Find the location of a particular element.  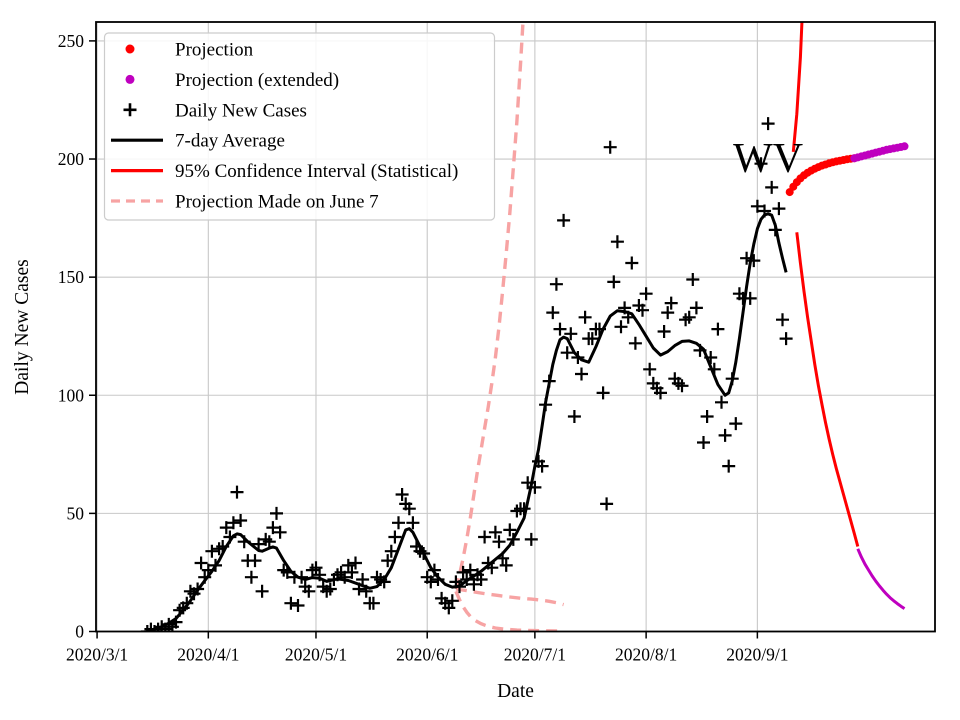

y-tick-label: 200 is located at coordinates (71, 159).